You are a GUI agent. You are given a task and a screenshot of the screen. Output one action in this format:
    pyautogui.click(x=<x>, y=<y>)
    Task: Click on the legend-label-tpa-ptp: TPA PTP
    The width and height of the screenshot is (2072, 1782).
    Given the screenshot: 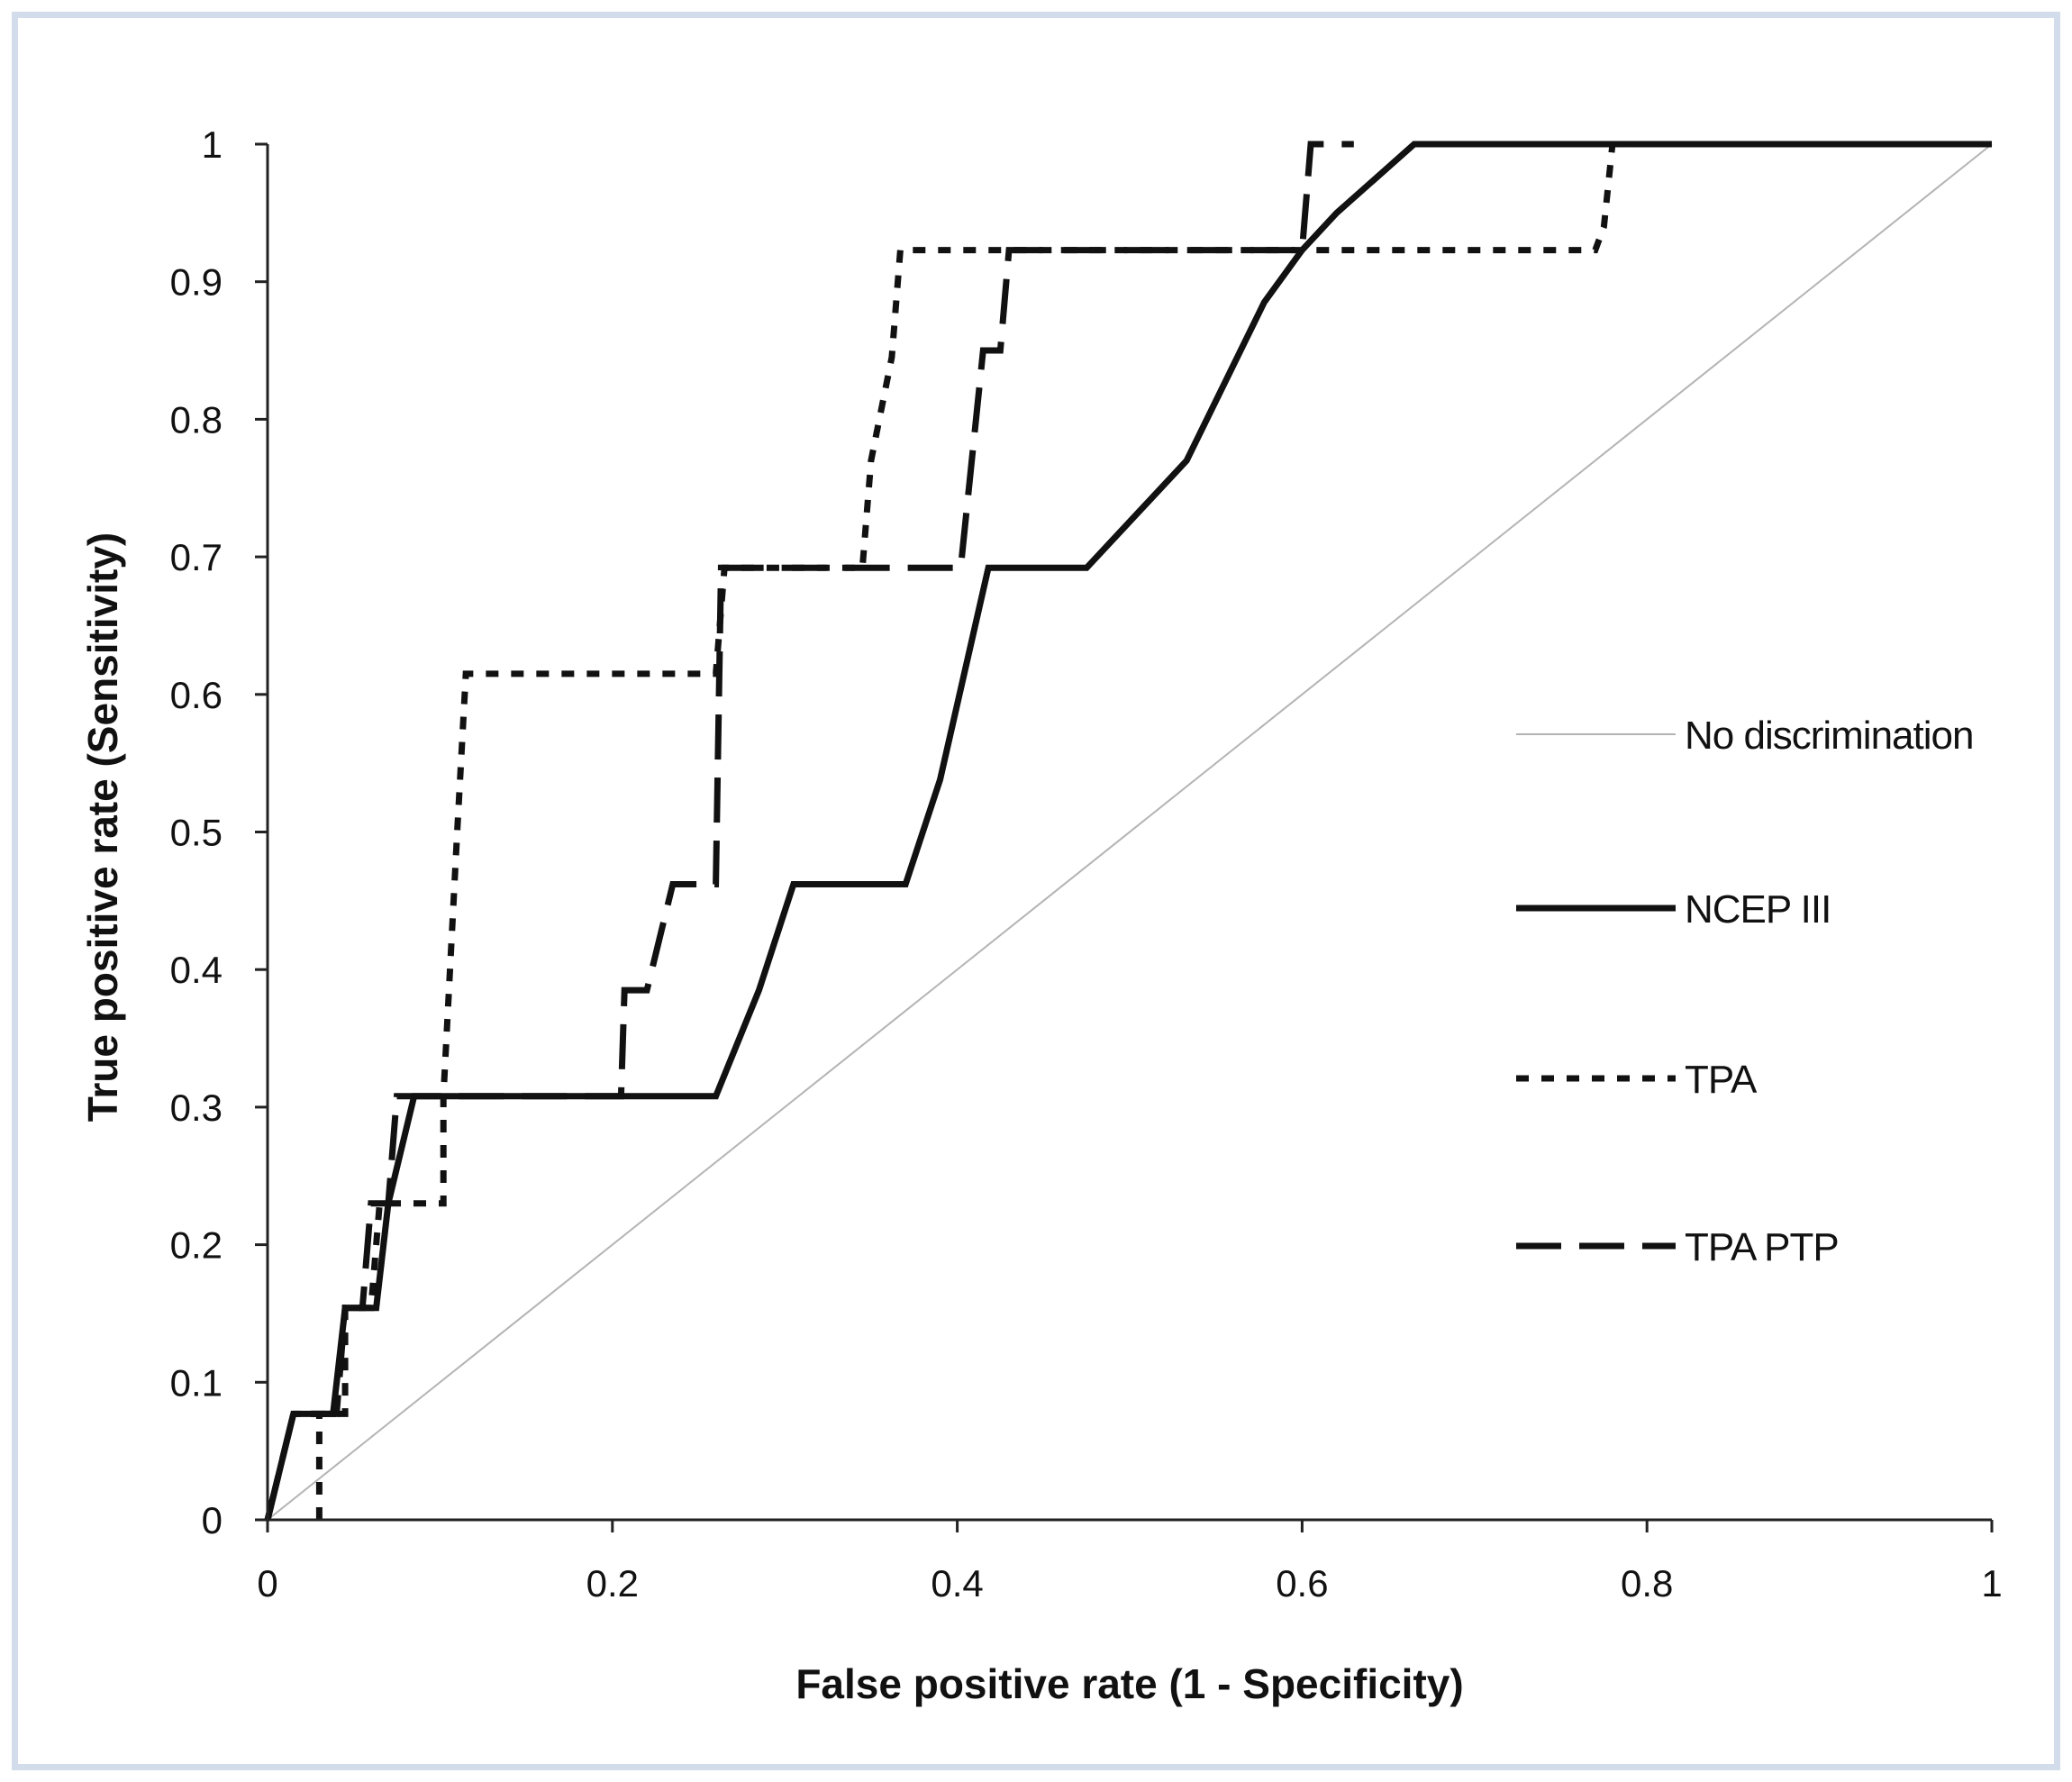 What is the action you would take?
    pyautogui.click(x=1762, y=1247)
    